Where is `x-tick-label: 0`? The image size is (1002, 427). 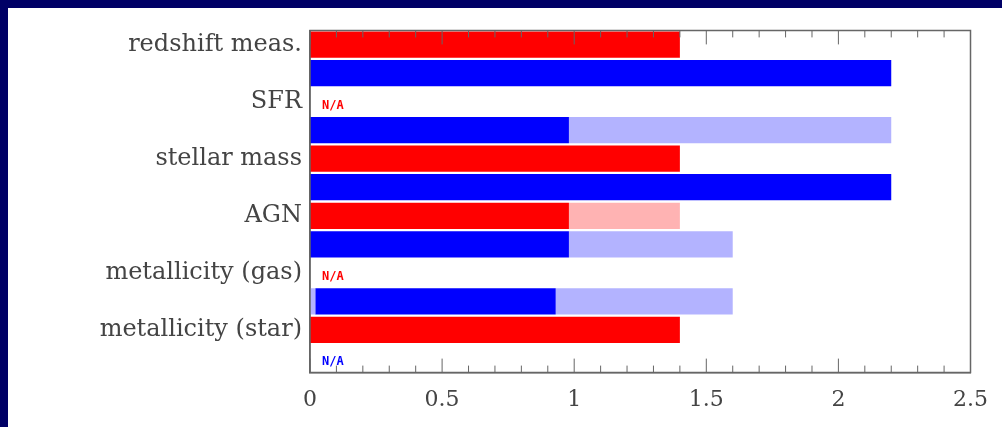 x-tick-label: 0 is located at coordinates (310, 398).